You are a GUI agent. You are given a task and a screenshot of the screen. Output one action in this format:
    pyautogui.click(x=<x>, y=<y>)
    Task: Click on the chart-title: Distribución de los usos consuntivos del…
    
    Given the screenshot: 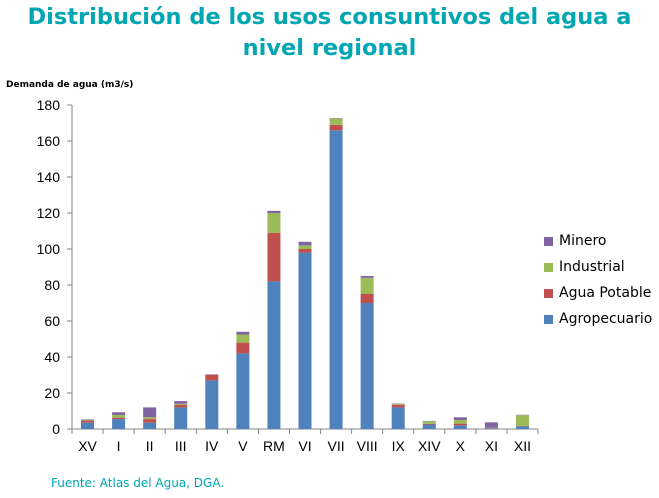 What is the action you would take?
    pyautogui.click(x=329, y=33)
    